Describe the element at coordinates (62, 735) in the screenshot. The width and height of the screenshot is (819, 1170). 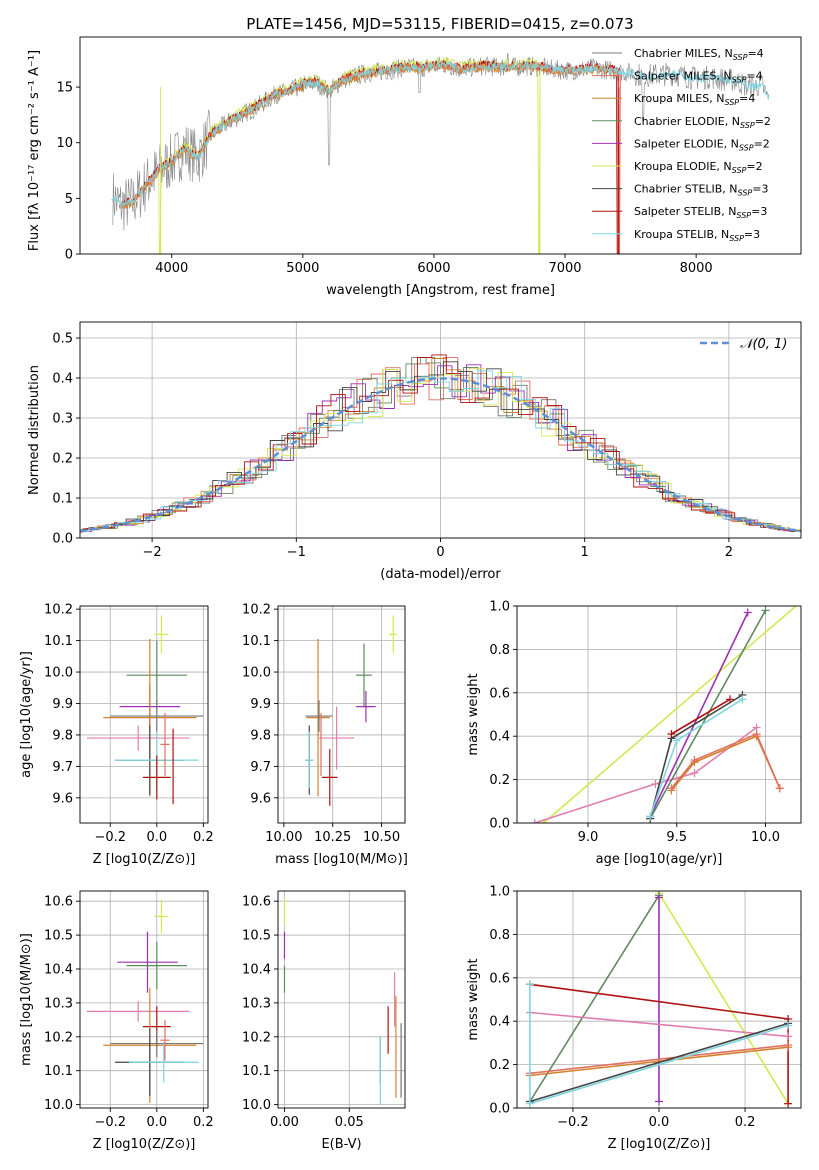
I see `y-tick-label: 9.8` at that location.